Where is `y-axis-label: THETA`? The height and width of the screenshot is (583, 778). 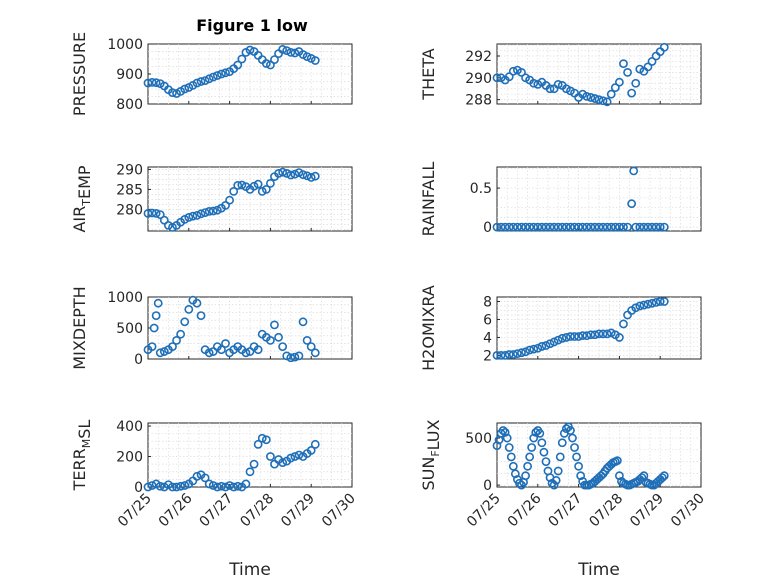
y-axis-label: THETA is located at coordinates (428, 74).